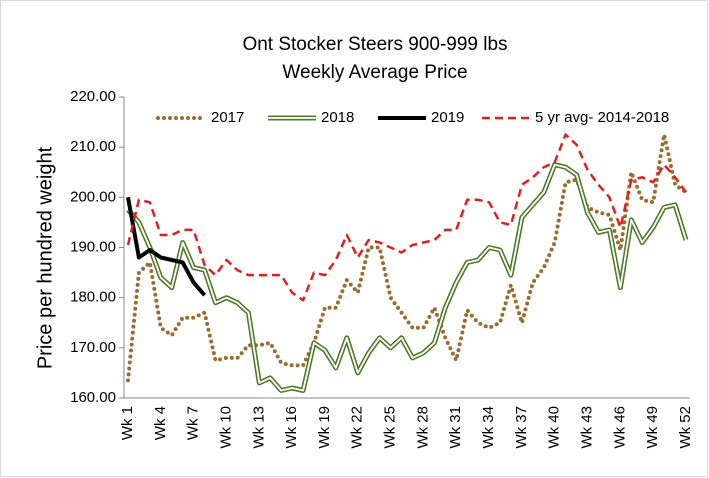 This screenshot has height=478, width=709. Describe the element at coordinates (455, 427) in the screenshot. I see `x-tick-label: Wk 31` at that location.